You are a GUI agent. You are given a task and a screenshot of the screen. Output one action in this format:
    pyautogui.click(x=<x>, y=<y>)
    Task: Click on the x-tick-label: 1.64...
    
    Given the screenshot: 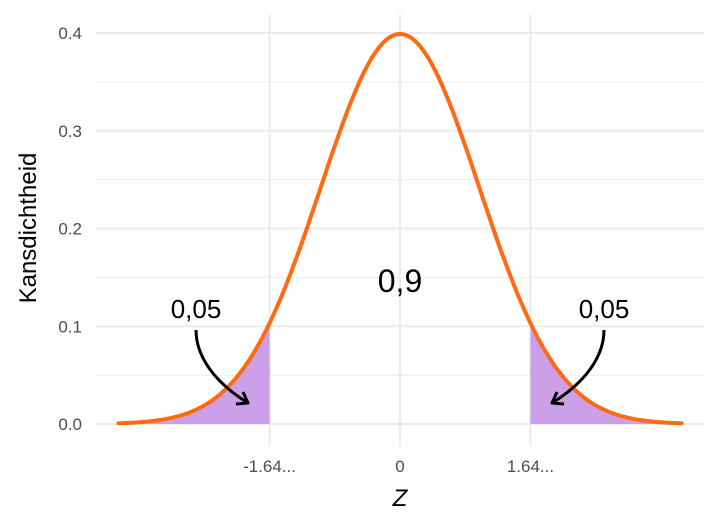 What is the action you would take?
    pyautogui.click(x=530, y=466)
    